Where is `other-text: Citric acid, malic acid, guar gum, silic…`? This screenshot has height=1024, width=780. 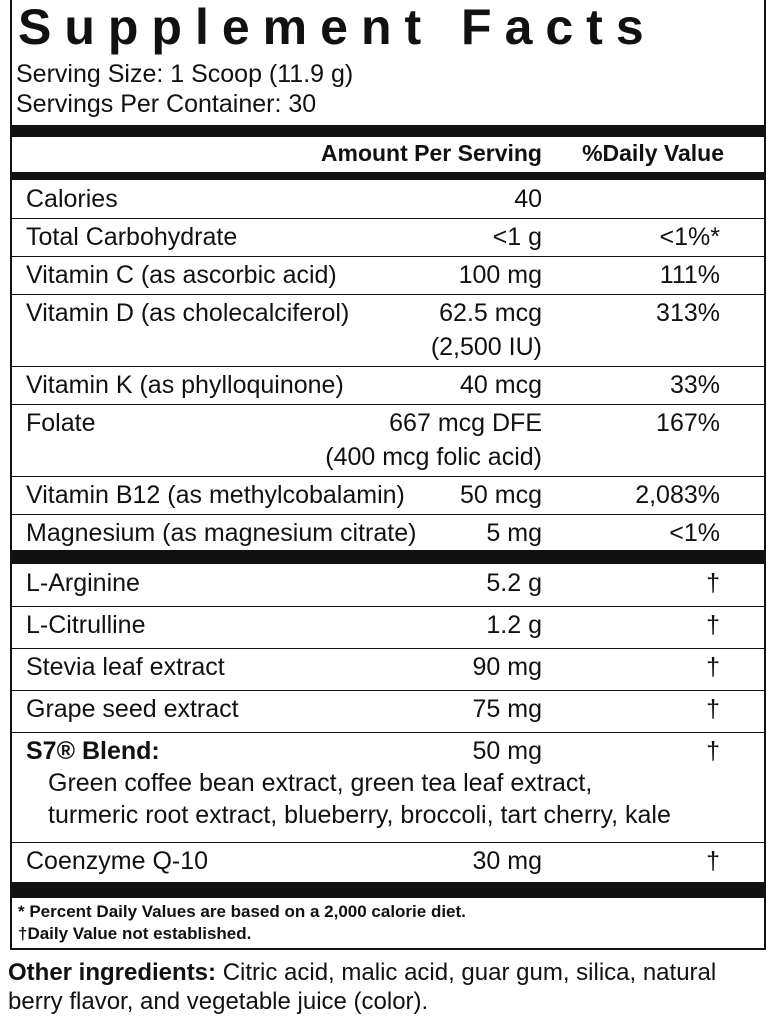
other-text: Citric acid, malic acid, guar gum, silic… is located at coordinates (362, 987).